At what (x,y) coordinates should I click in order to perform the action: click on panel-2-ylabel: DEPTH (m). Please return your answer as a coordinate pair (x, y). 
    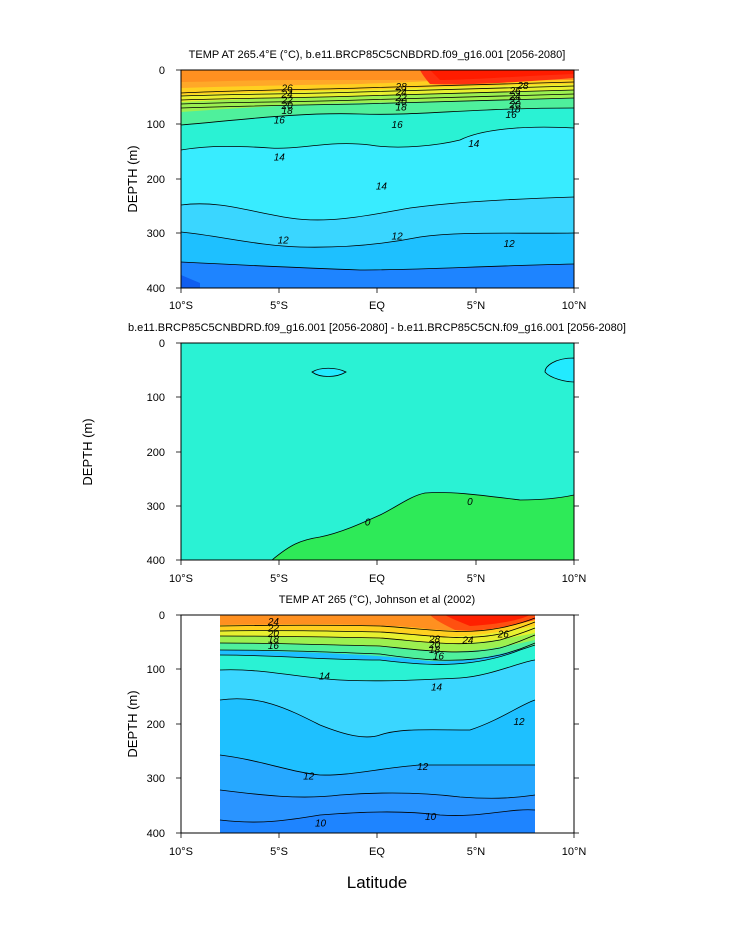
    Looking at the image, I should click on (87, 451).